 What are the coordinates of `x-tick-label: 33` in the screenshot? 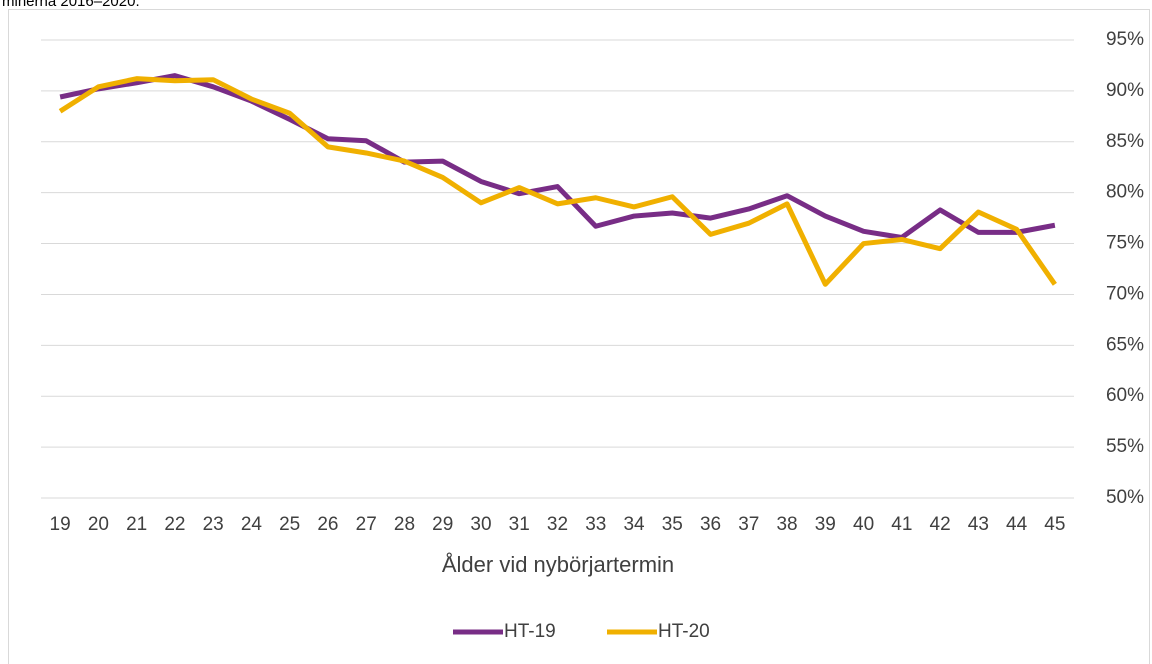 It's located at (595, 524).